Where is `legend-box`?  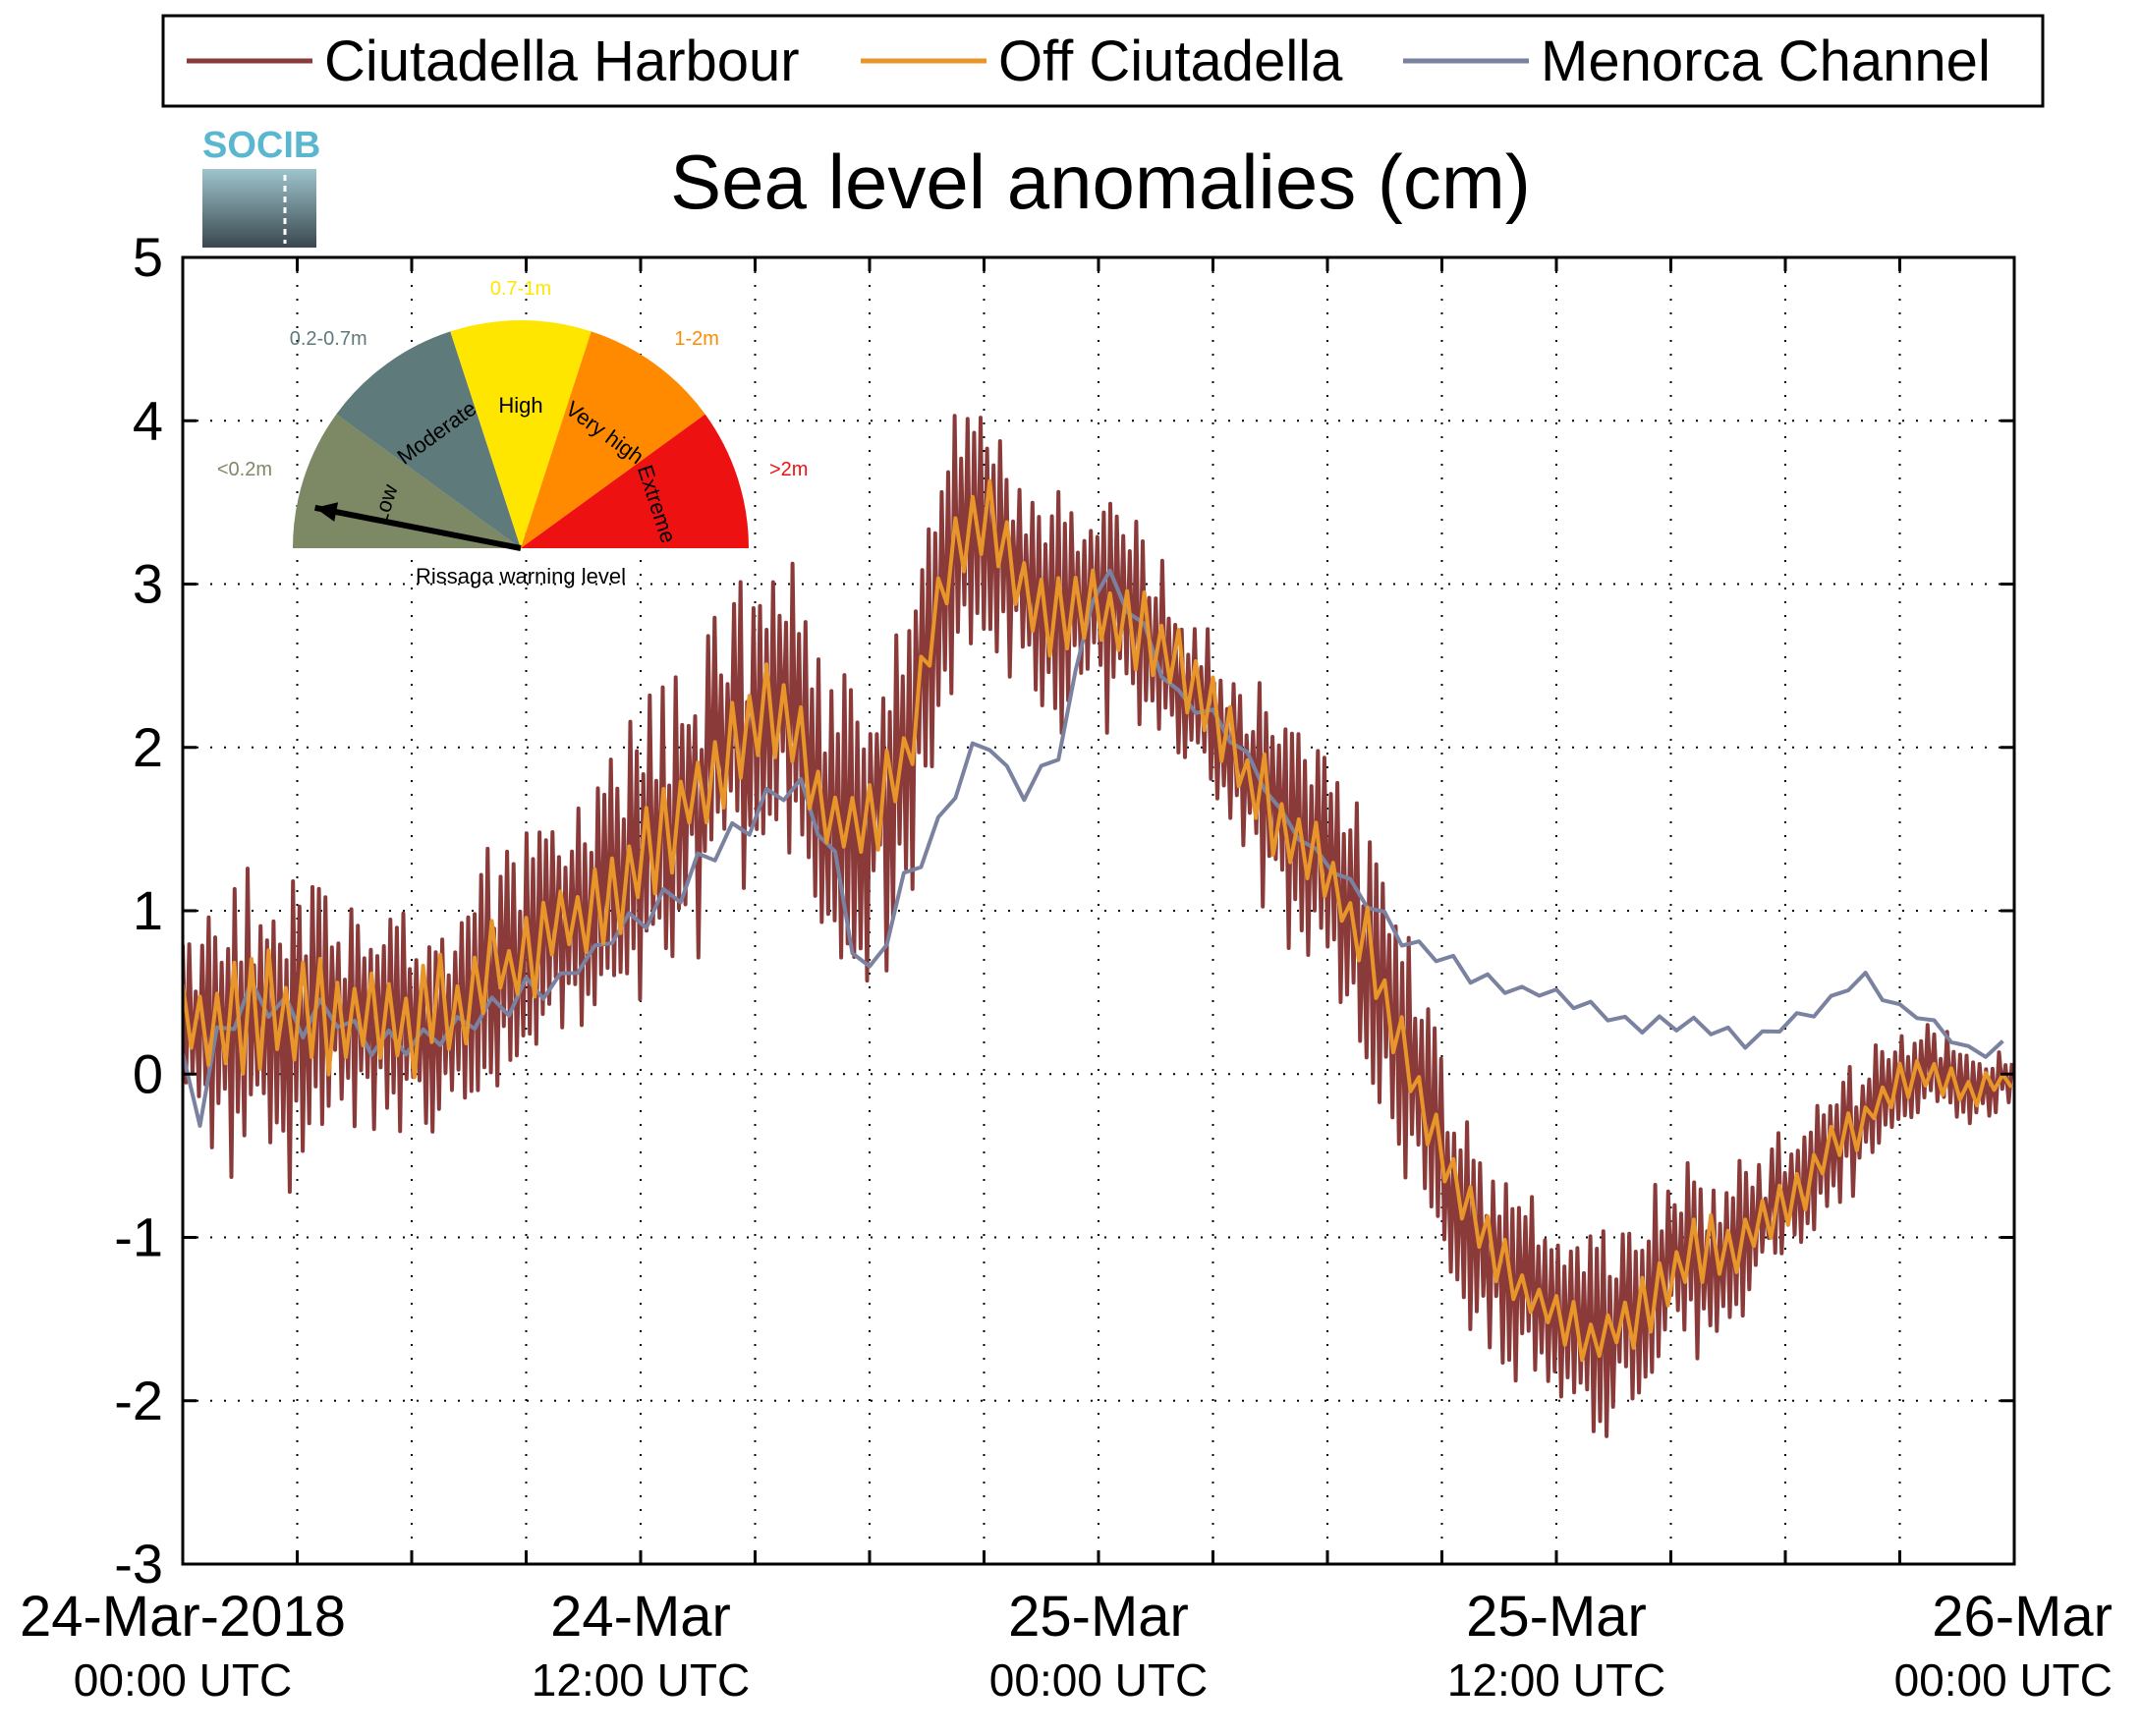
legend-box is located at coordinates (1103, 61).